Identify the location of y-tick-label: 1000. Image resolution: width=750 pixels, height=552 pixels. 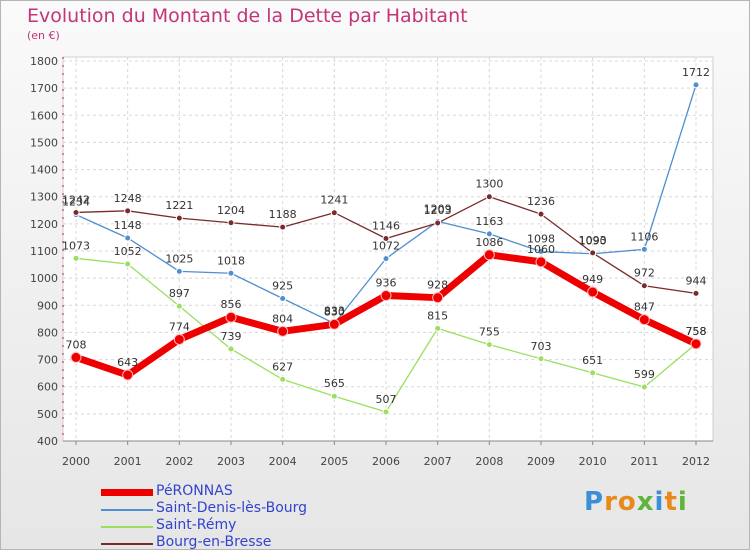
(44, 278).